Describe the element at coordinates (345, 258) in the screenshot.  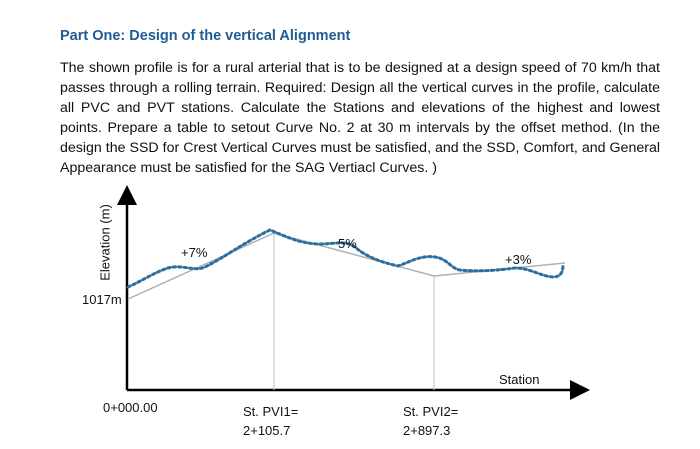
I see `ground-profile` at that location.